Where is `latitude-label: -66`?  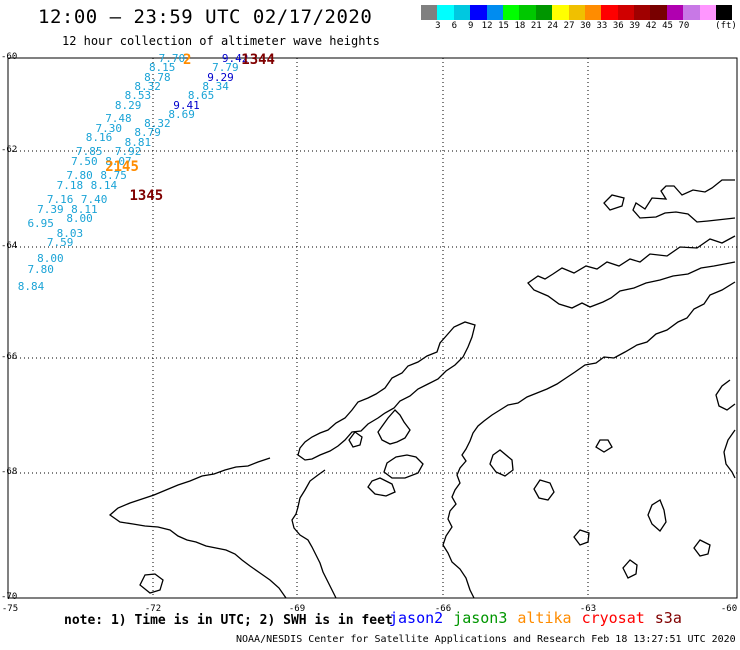
latitude-label: -66 is located at coordinates (9, 357).